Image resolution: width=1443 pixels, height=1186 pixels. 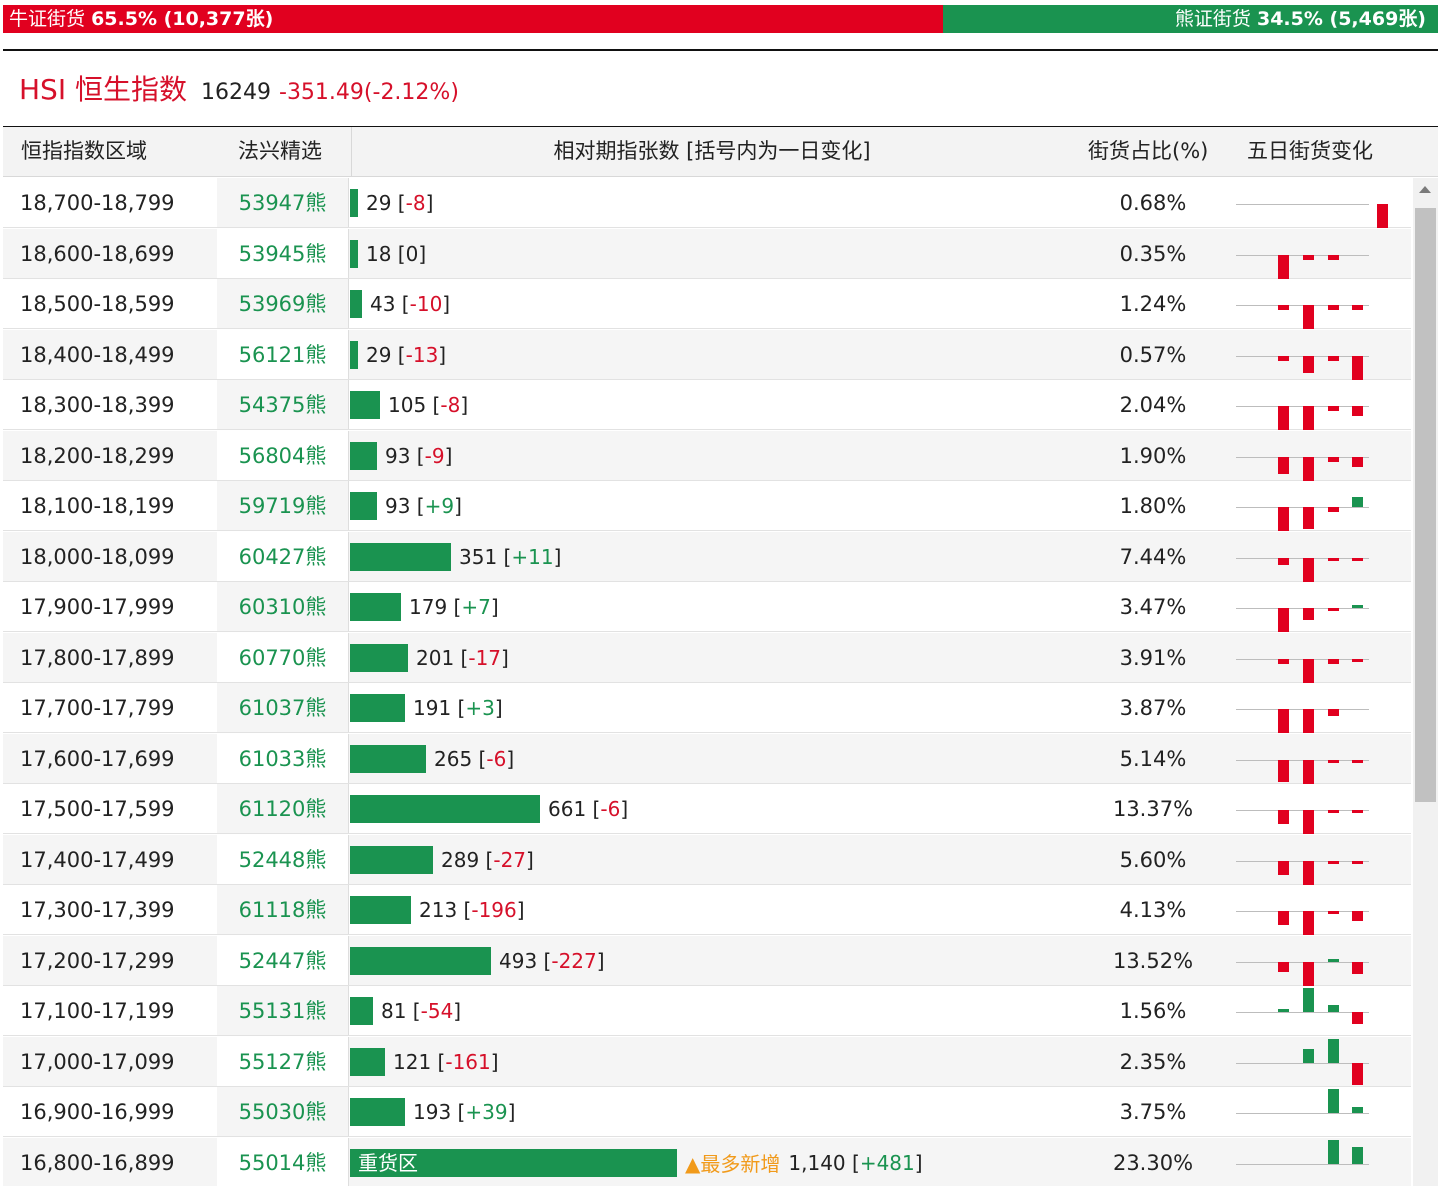 I want to click on pick-link: 61120熊, so click(x=283, y=808).